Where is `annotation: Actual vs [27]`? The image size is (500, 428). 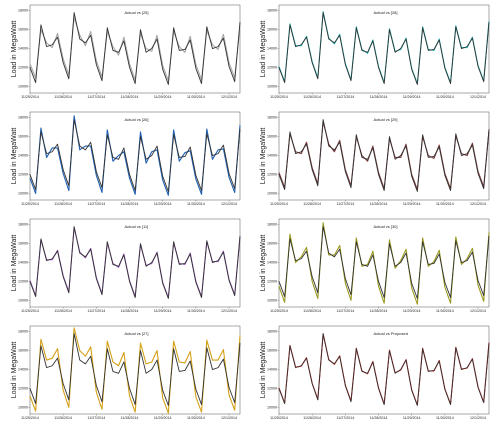 annotation: Actual vs [27] is located at coordinates (137, 333).